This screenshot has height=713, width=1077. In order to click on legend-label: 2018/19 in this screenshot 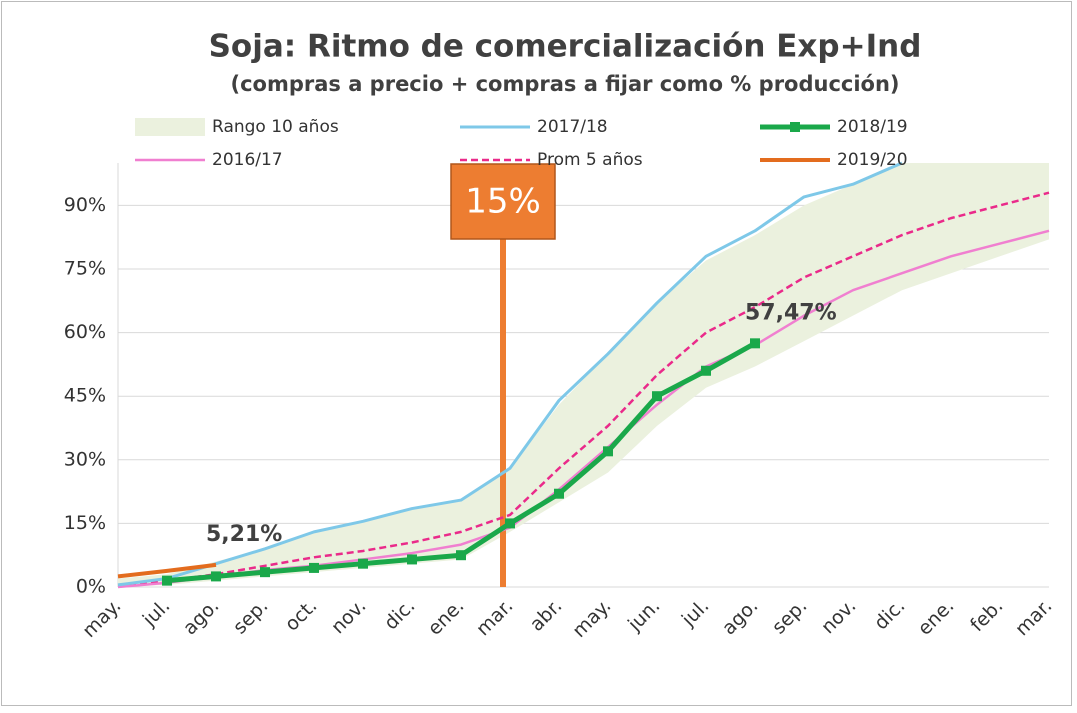, I will do `click(872, 127)`.